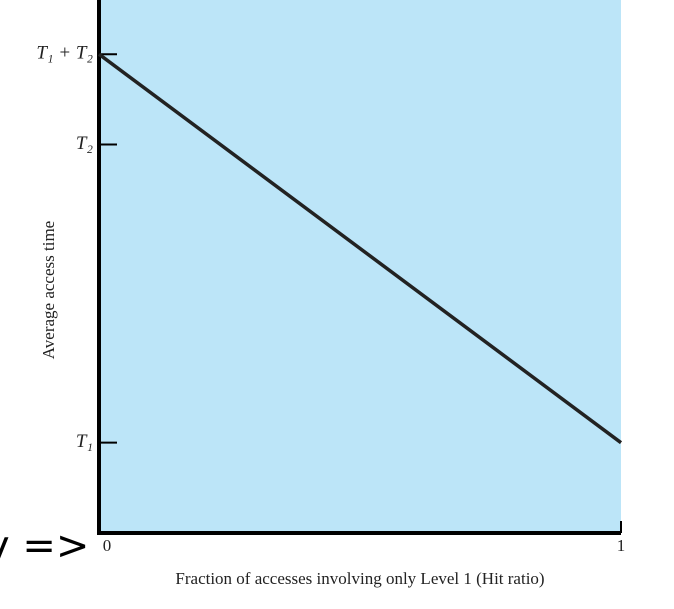 The height and width of the screenshot is (609, 674). I want to click on annotation: y =>, so click(44, 546).